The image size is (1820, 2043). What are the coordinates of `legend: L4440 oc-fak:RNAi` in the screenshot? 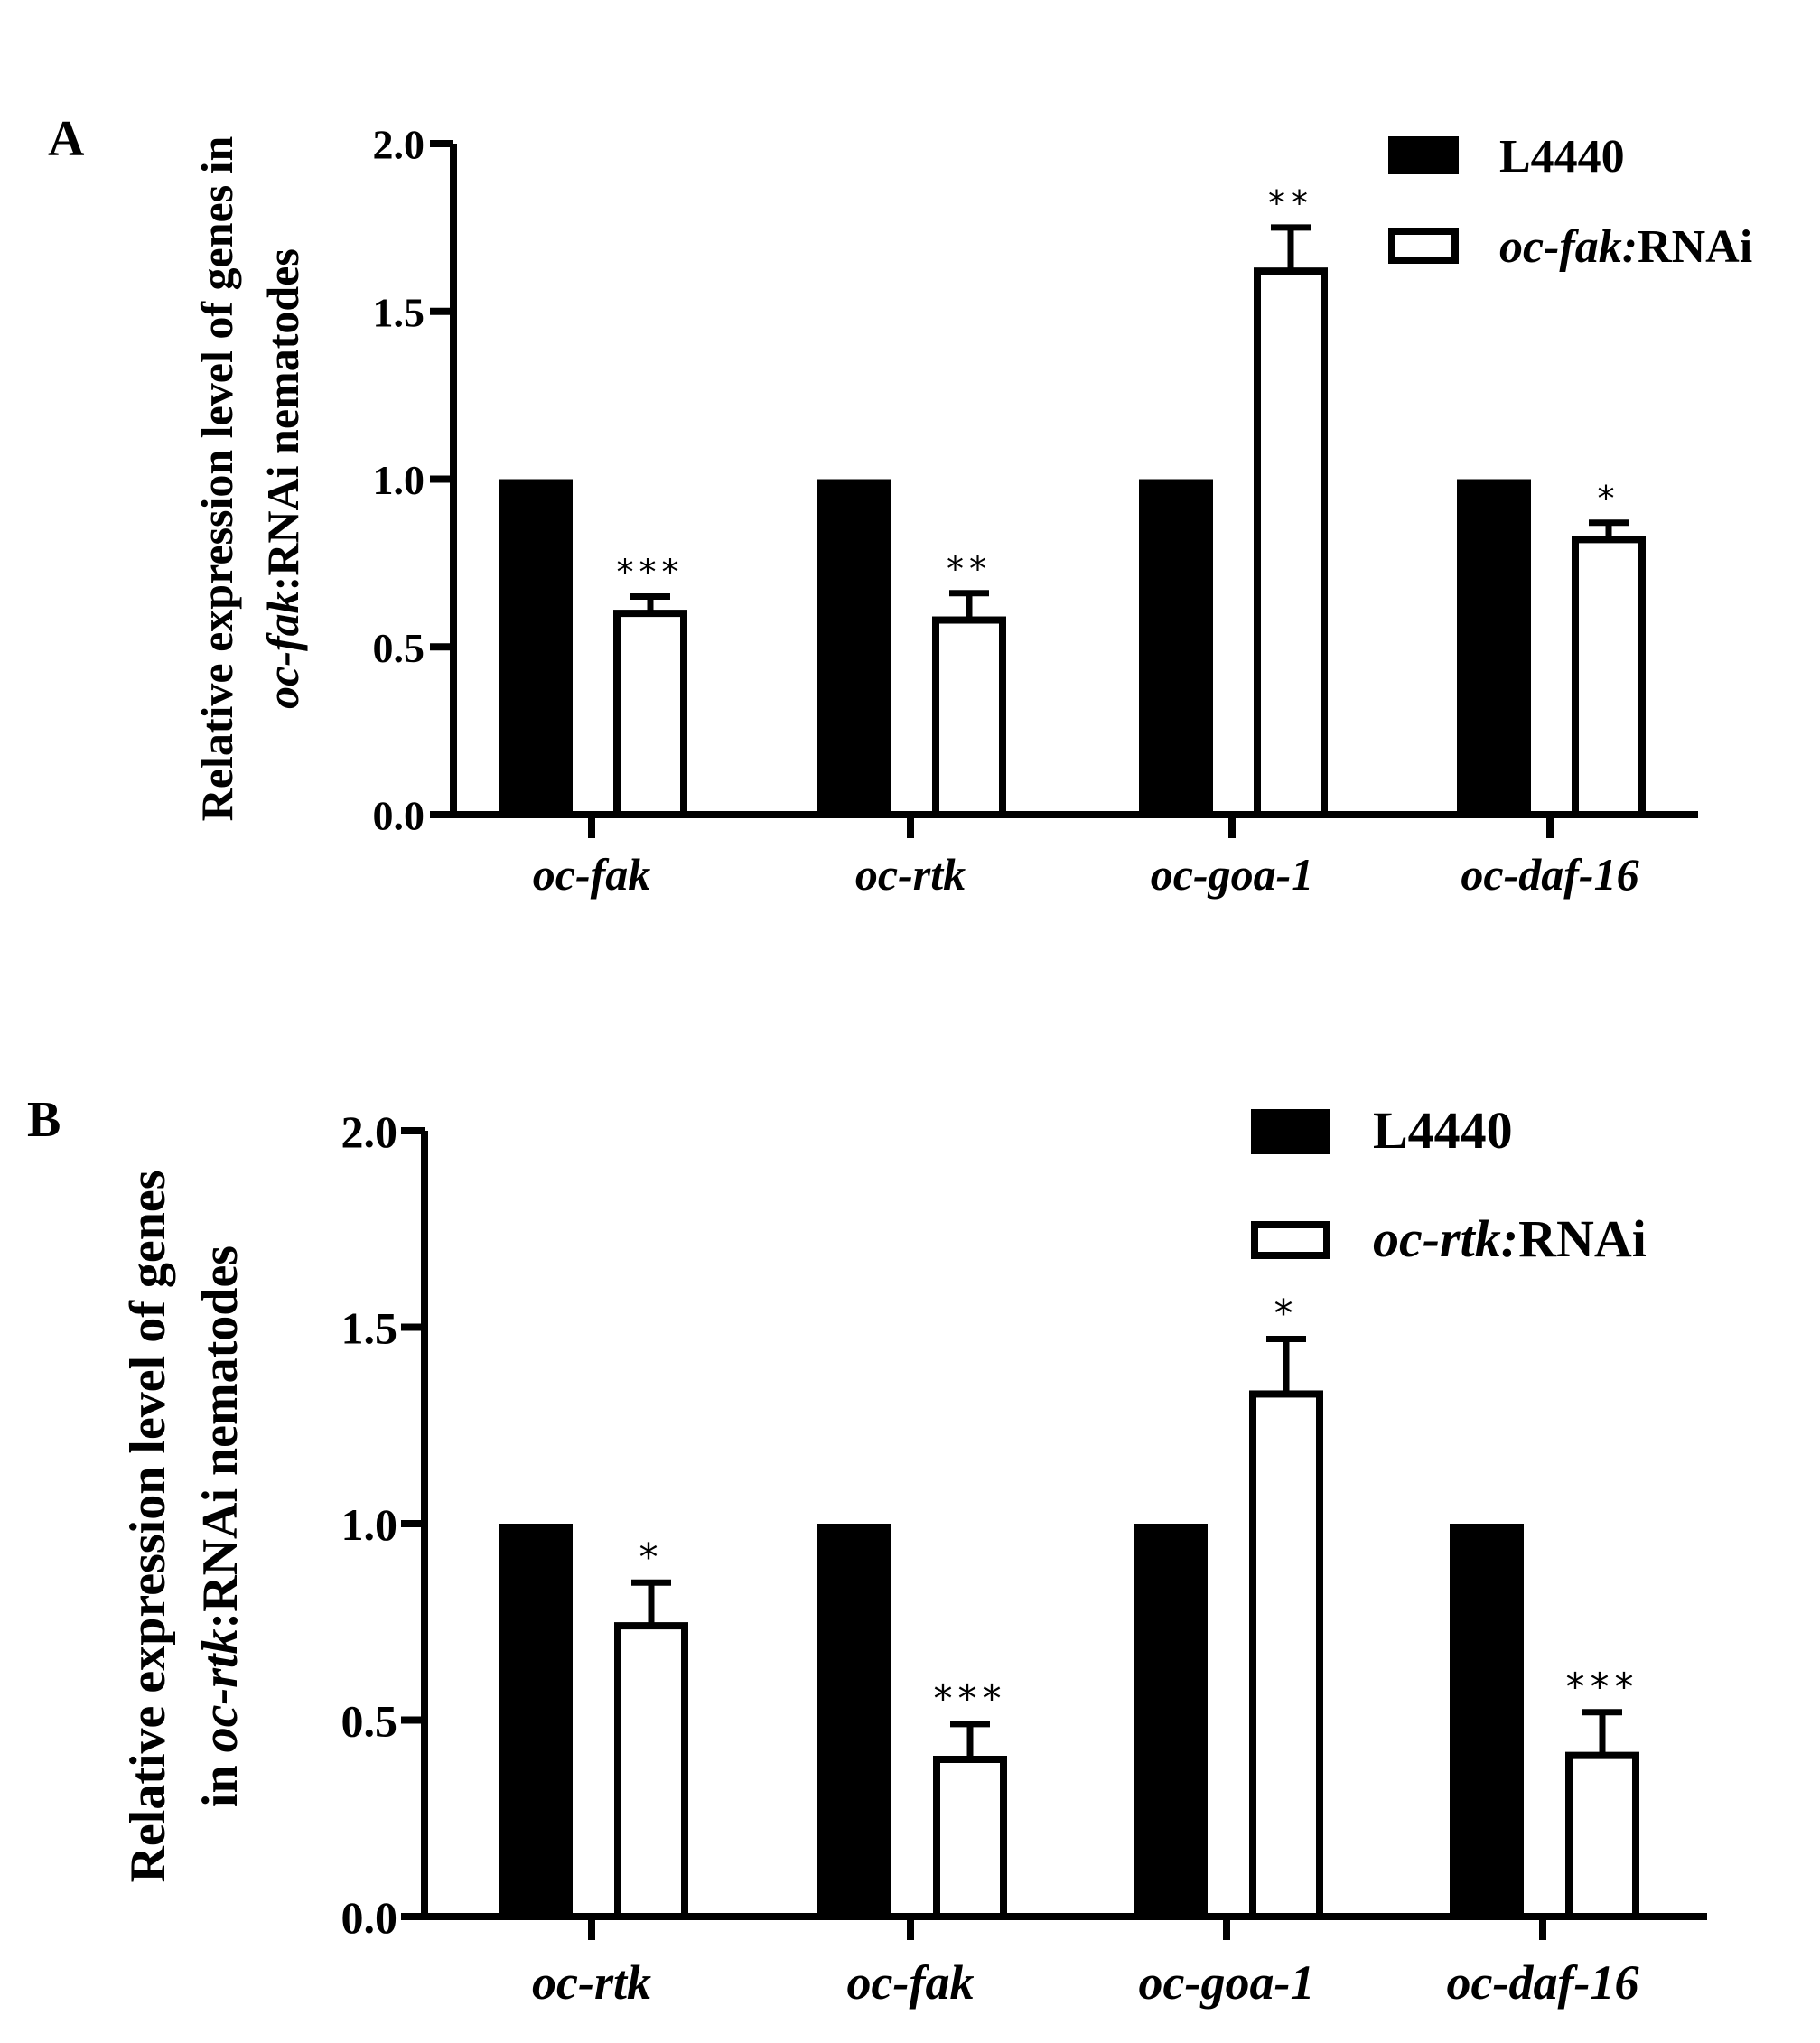 It's located at (1570, 202).